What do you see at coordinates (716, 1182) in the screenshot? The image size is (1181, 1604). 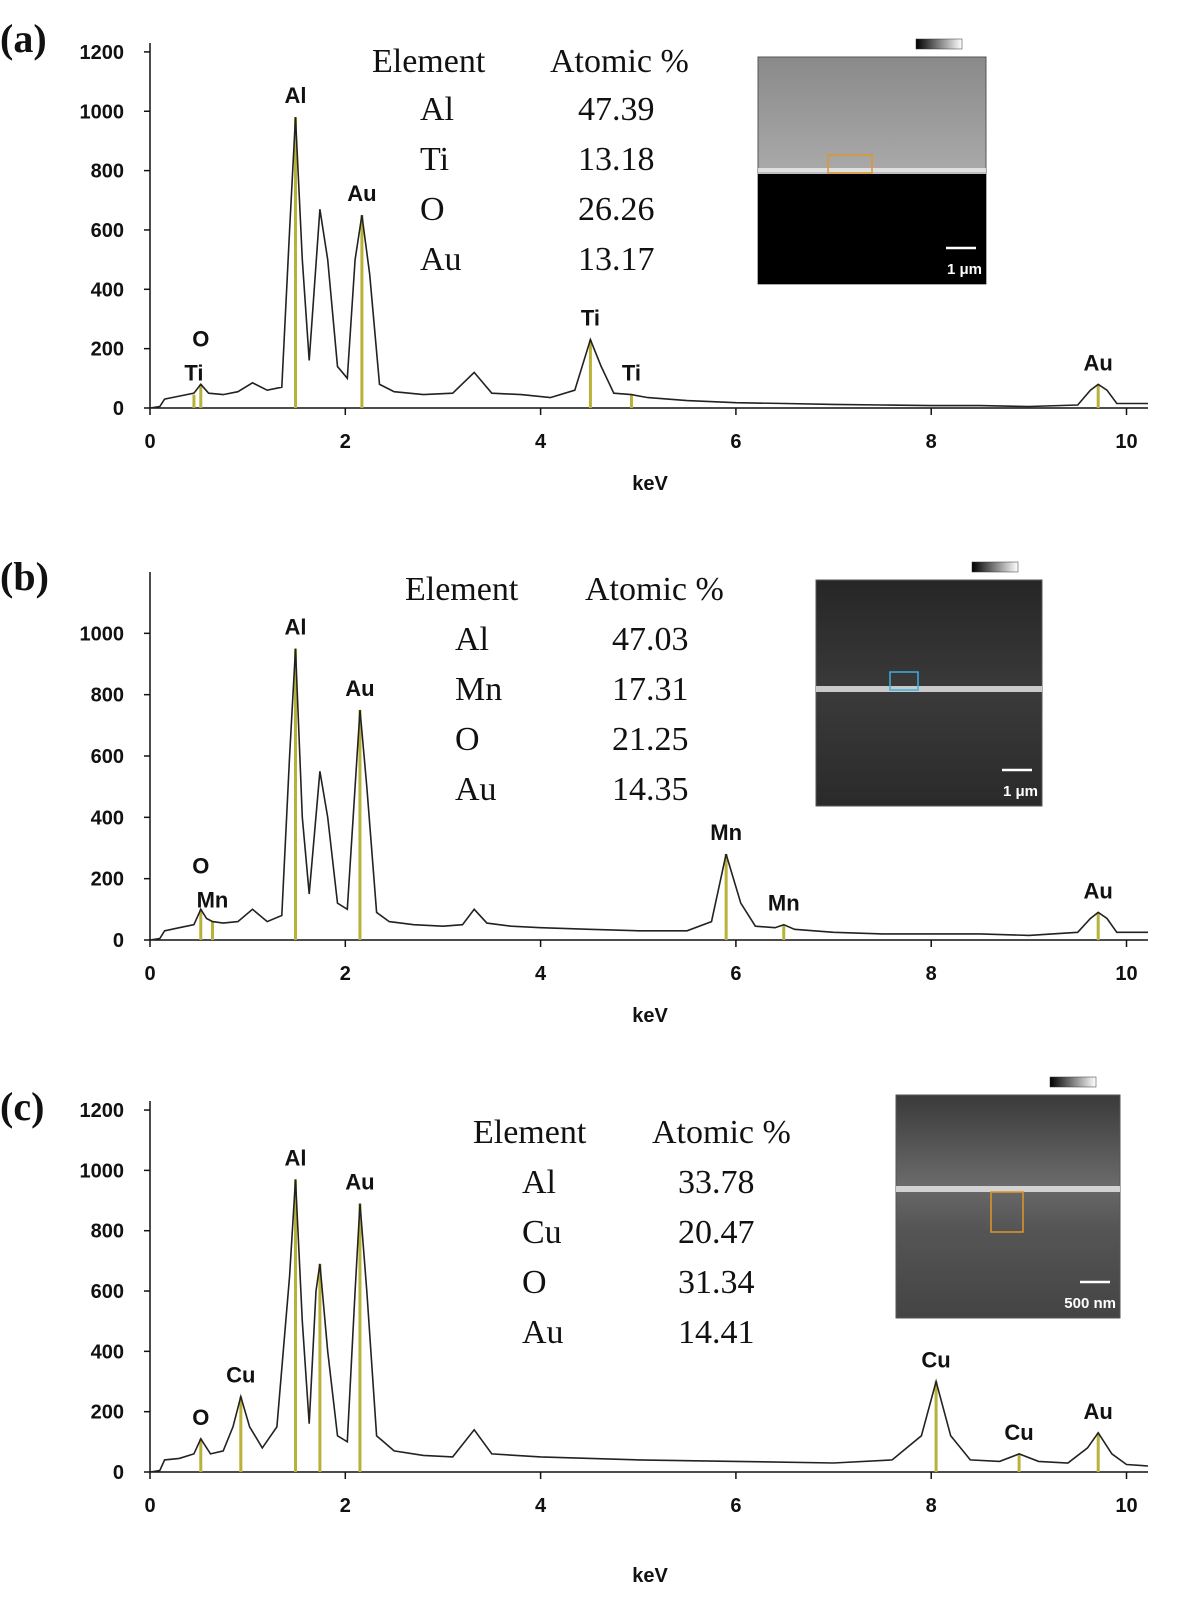 I see `table-value: 33.78` at bounding box center [716, 1182].